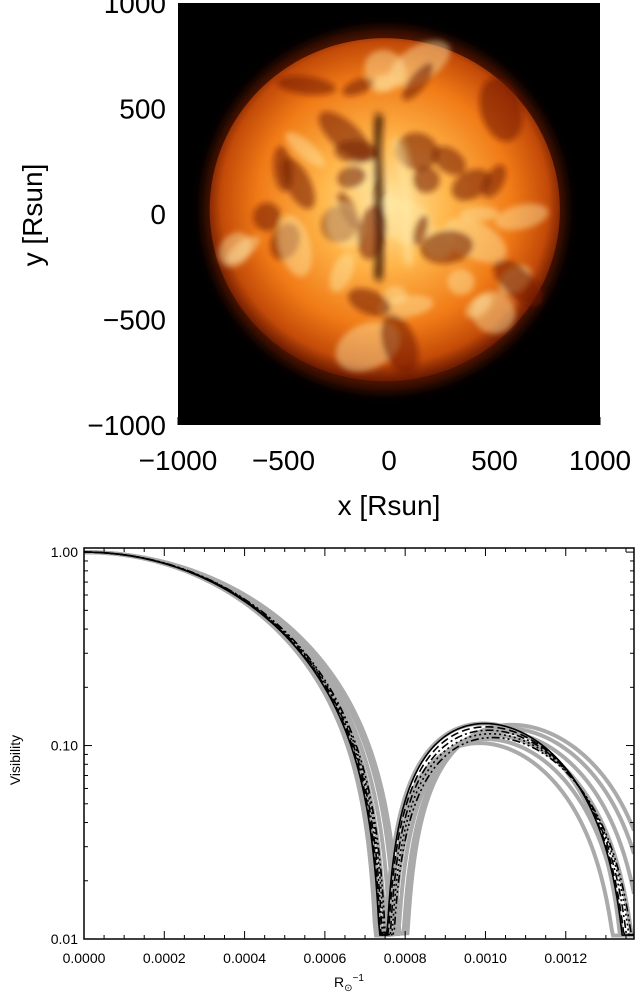  Describe the element at coordinates (64, 552) in the screenshot. I see `plot-y-tick-label: 1.00` at that location.